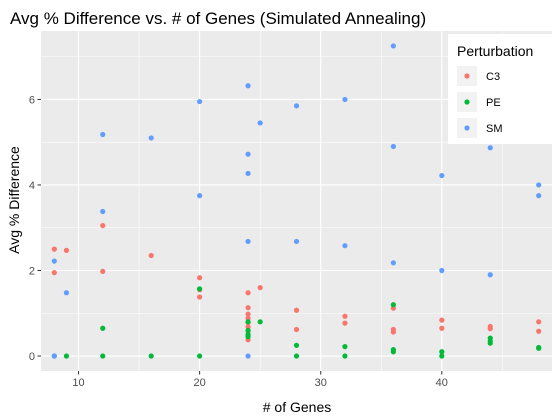  Describe the element at coordinates (32, 357) in the screenshot. I see `y-tick-label: 0` at that location.